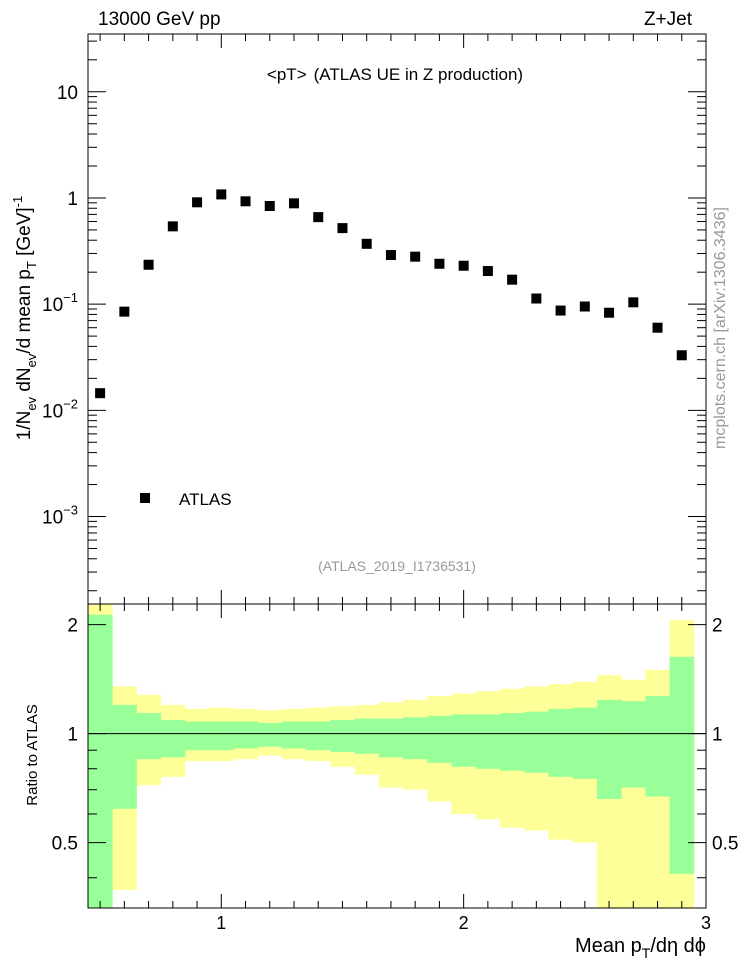  What do you see at coordinates (668, 19) in the screenshot?
I see `header-right: Z+Jet` at bounding box center [668, 19].